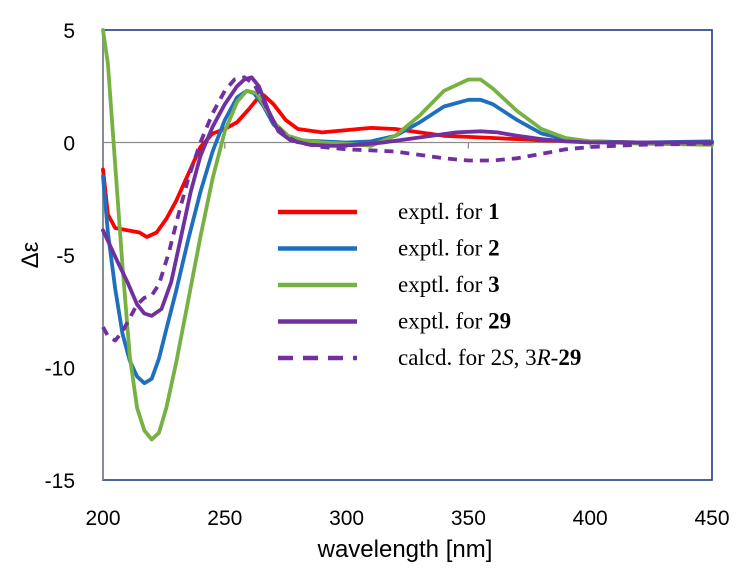 This screenshot has width=749, height=580. Describe the element at coordinates (60, 481) in the screenshot. I see `y-tick-label--15: -15` at that location.